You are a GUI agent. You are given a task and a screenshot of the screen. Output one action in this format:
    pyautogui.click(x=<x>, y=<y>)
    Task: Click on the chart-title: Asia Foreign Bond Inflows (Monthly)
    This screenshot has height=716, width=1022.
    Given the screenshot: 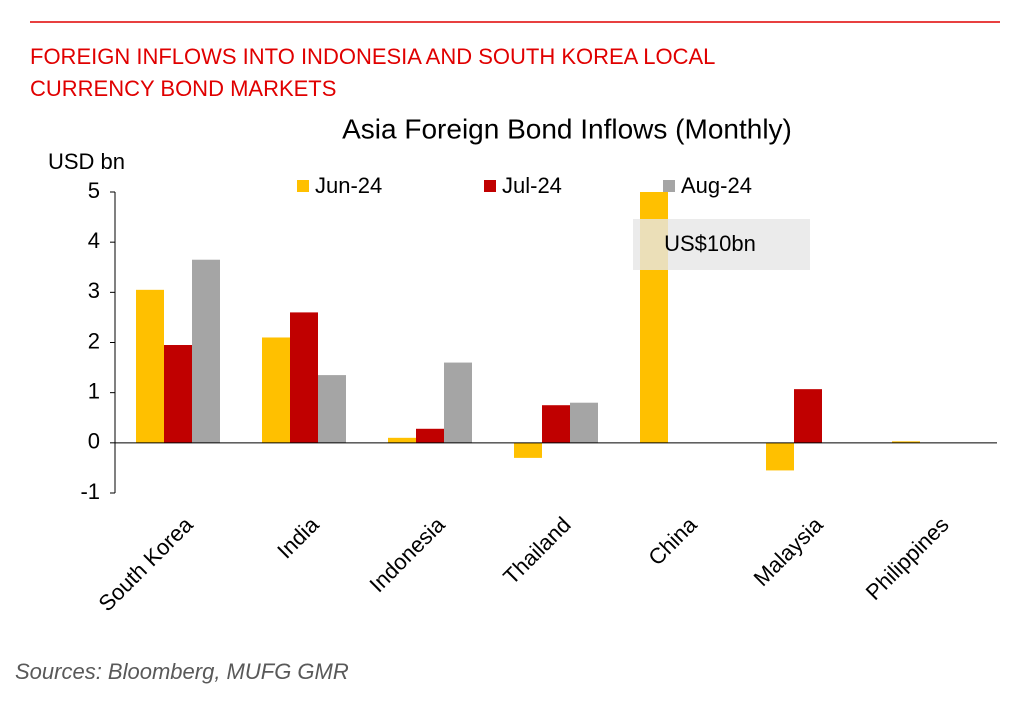 What is the action you would take?
    pyautogui.click(x=567, y=128)
    